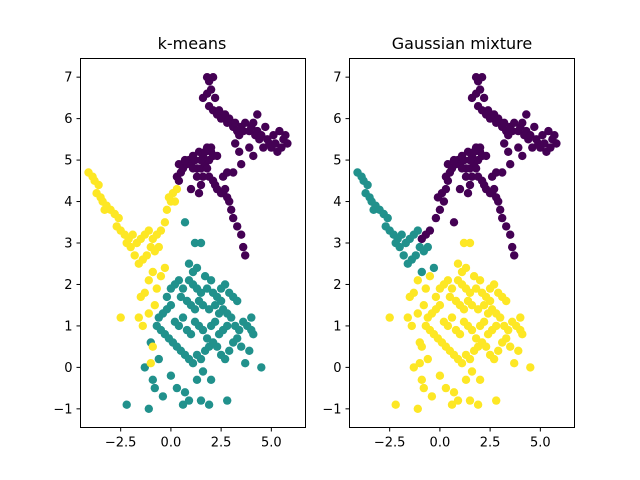 The width and height of the screenshot is (640, 480). Describe the element at coordinates (337, 119) in the screenshot. I see `gaussian-mixture-y-tick-label: 6` at that location.